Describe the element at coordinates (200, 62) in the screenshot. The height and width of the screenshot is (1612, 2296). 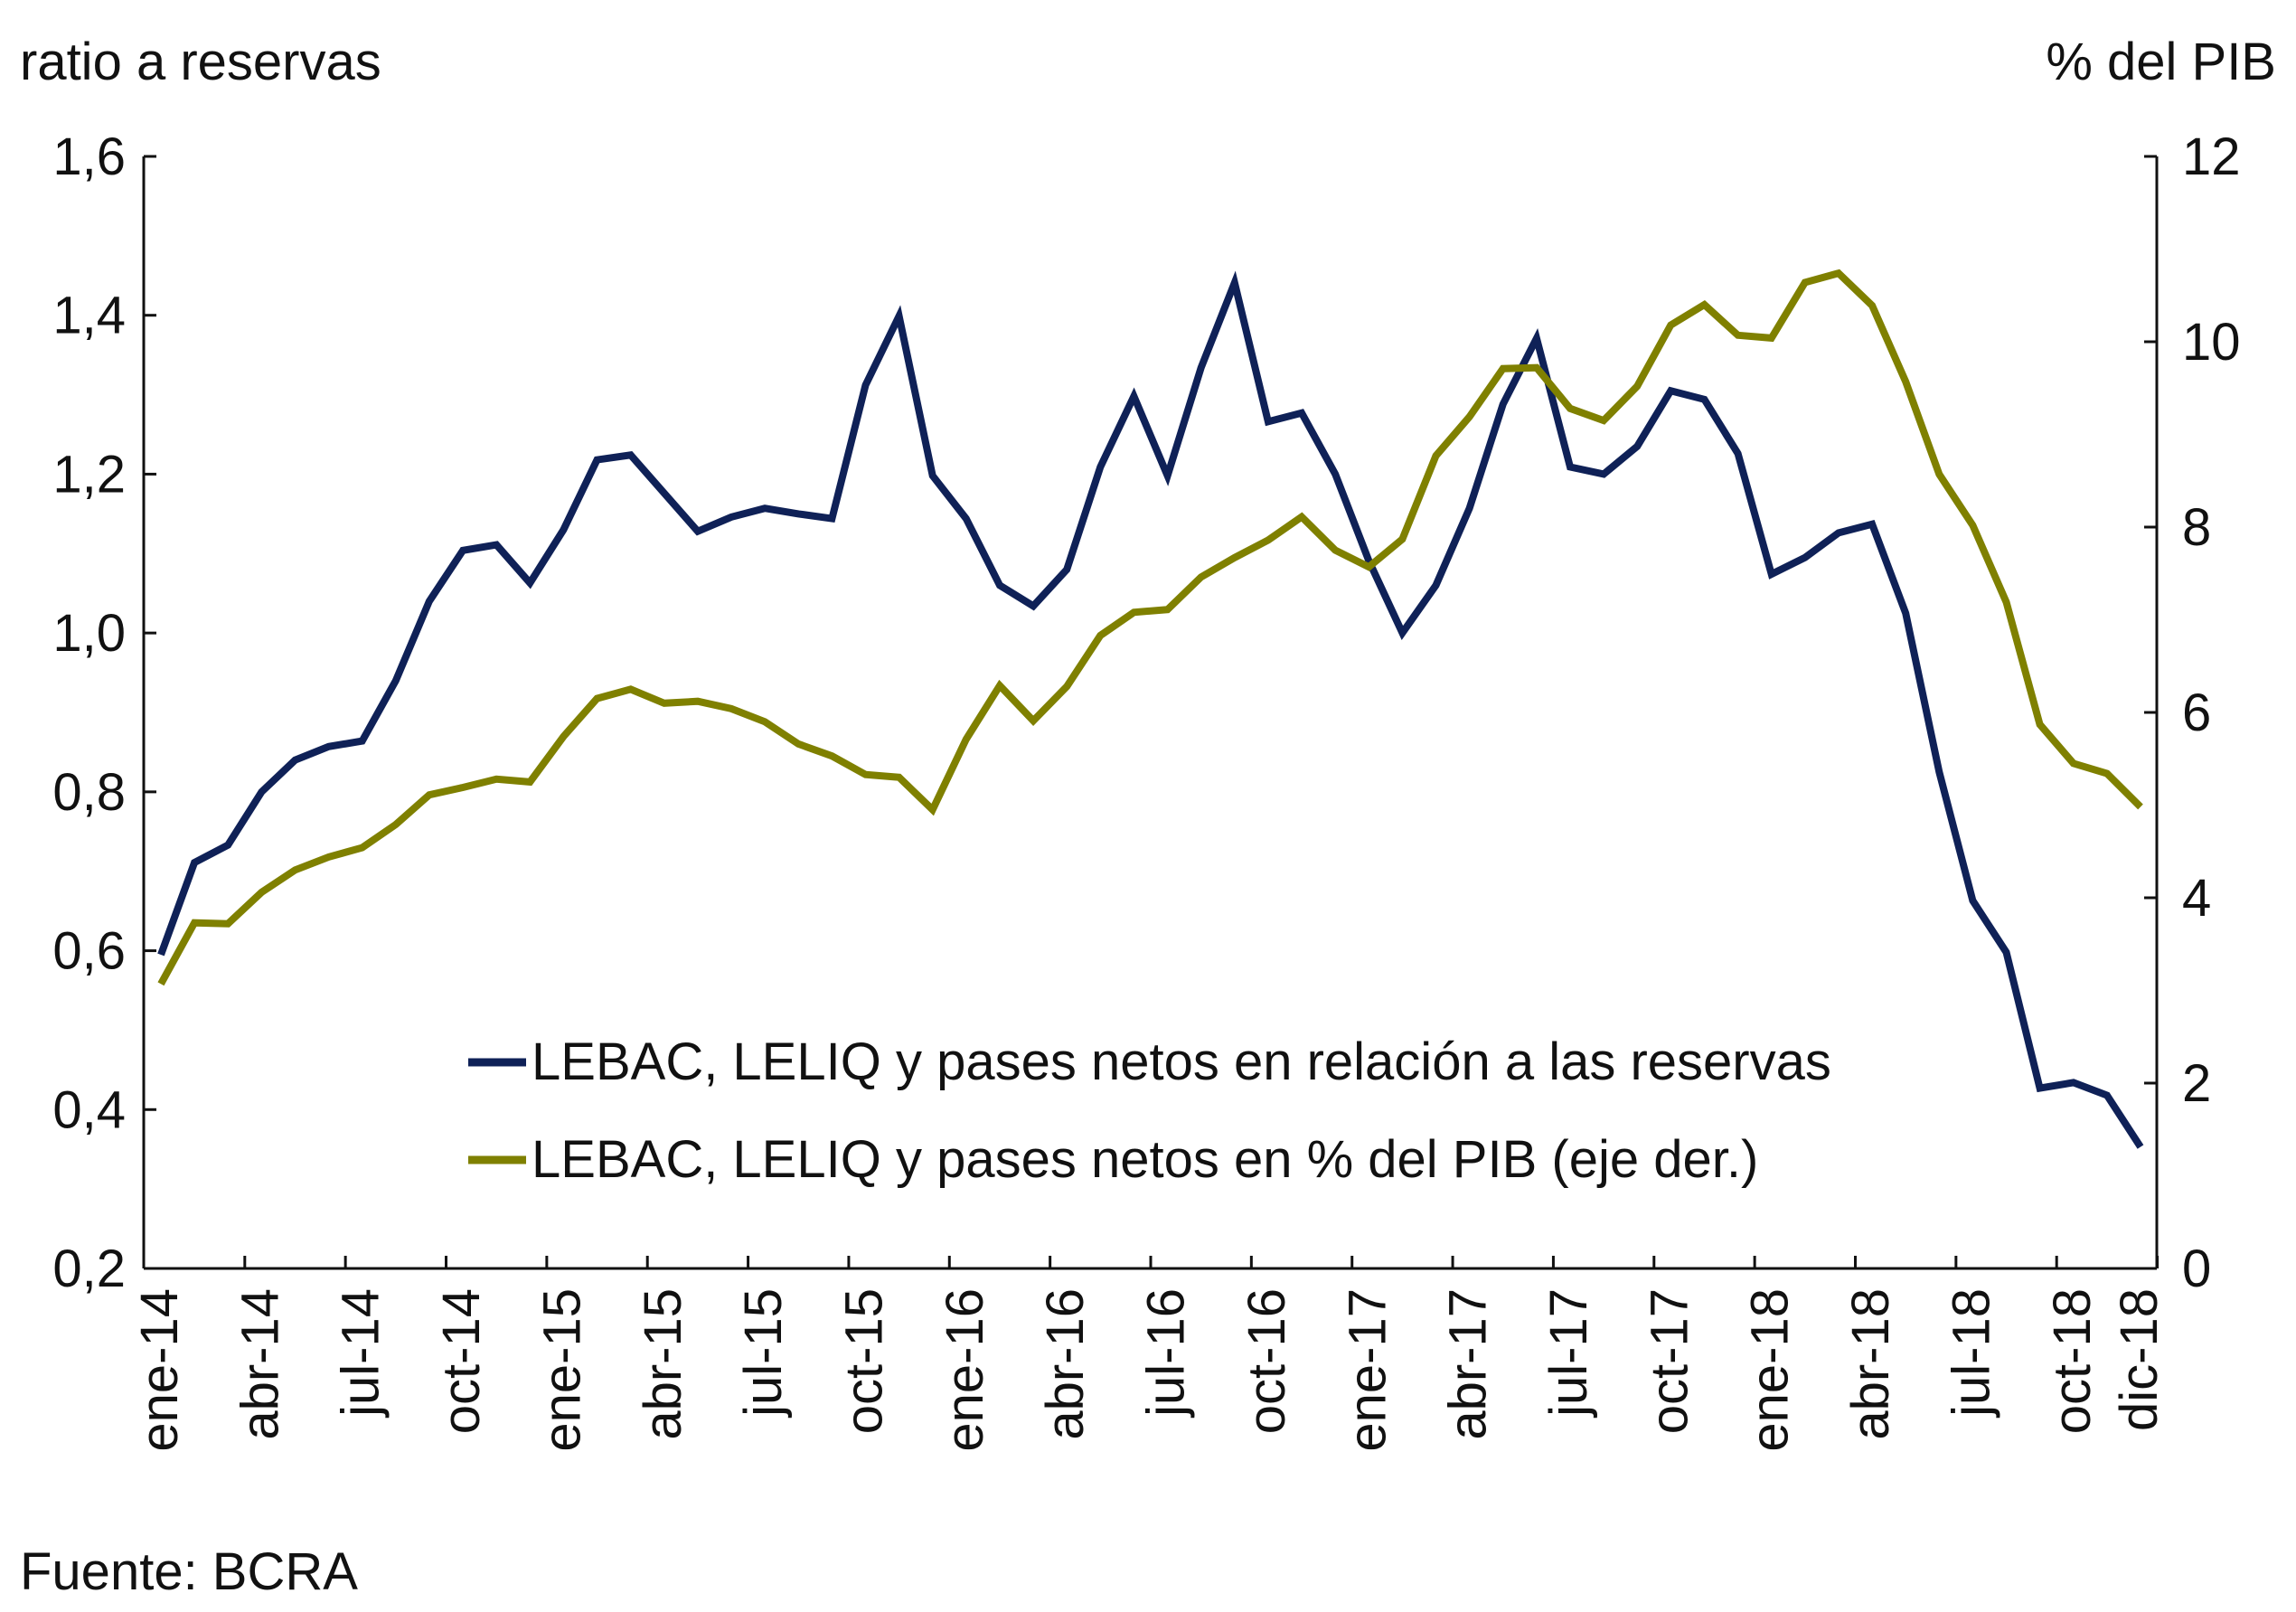
I see `left-axis-title: ratio a reservas` at that location.